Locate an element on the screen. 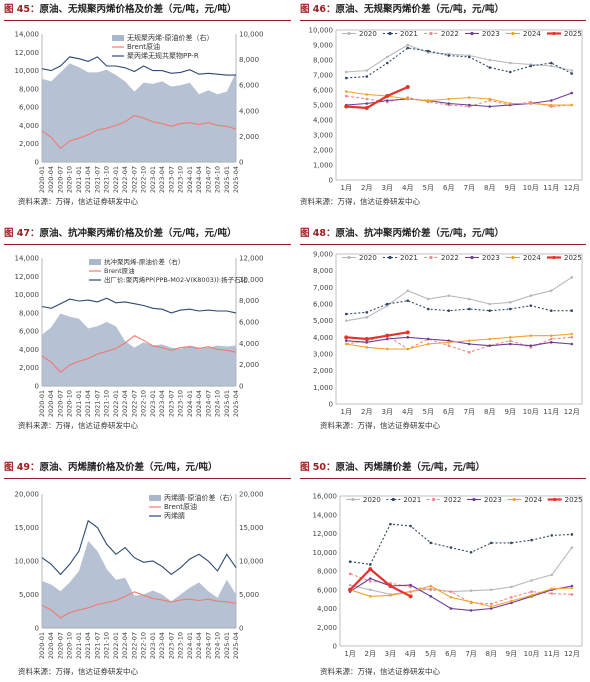  x-tick-label: 12月 is located at coordinates (572, 188).